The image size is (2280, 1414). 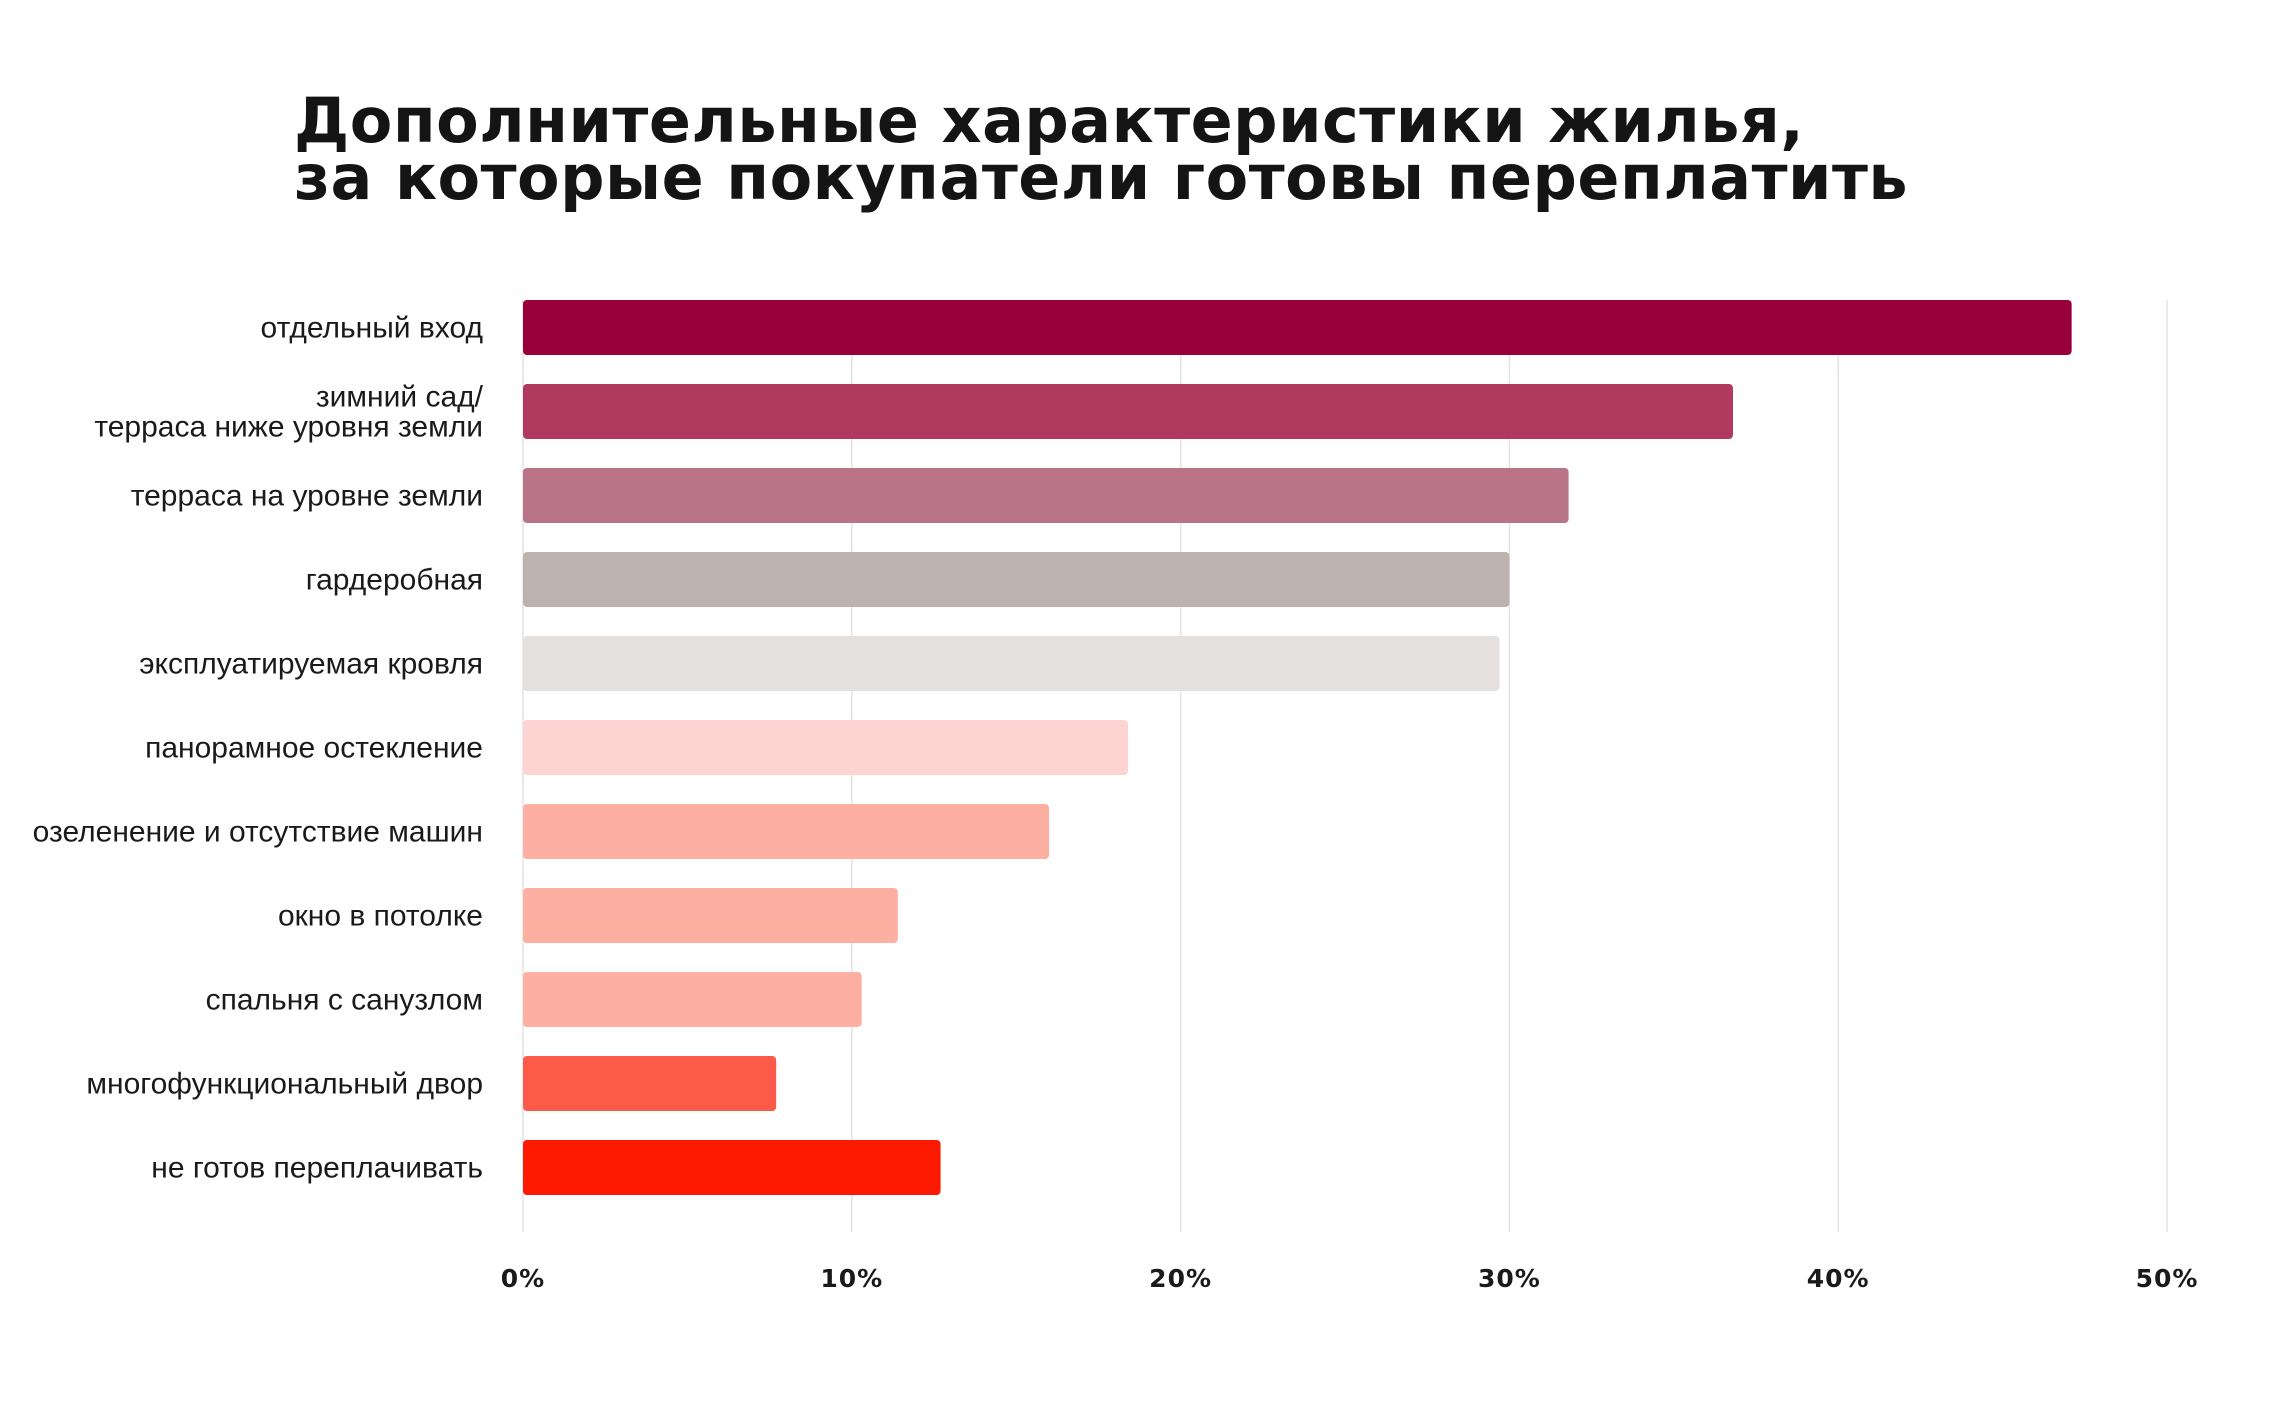 I want to click on x-tick-label: 50%, so click(x=2167, y=1278).